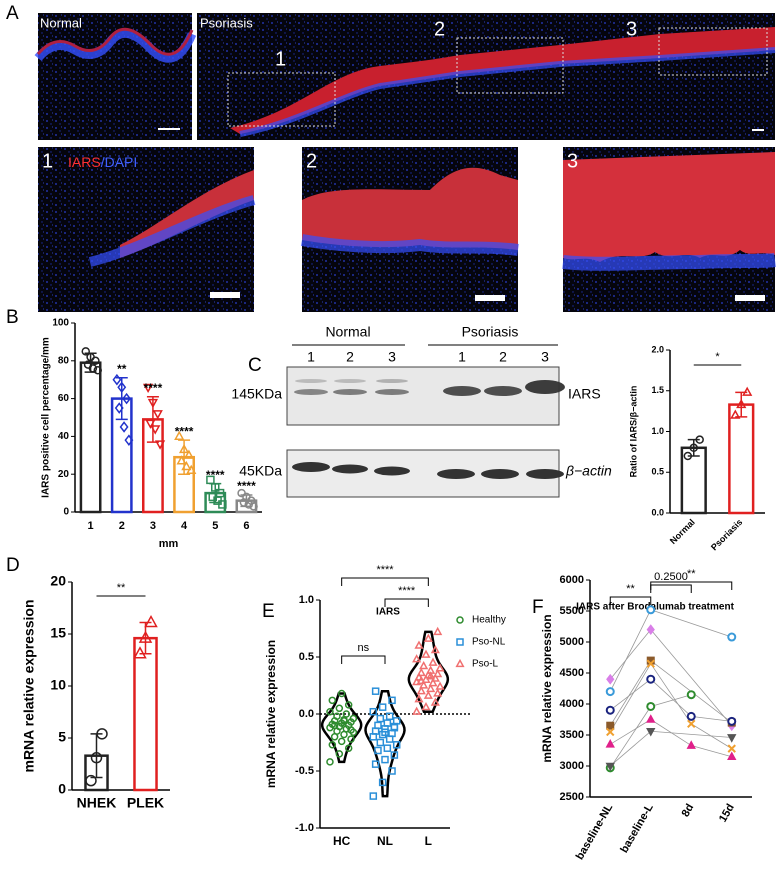 The width and height of the screenshot is (783, 870). Describe the element at coordinates (64, 360) in the screenshot. I see `y-tick-label: 80` at that location.